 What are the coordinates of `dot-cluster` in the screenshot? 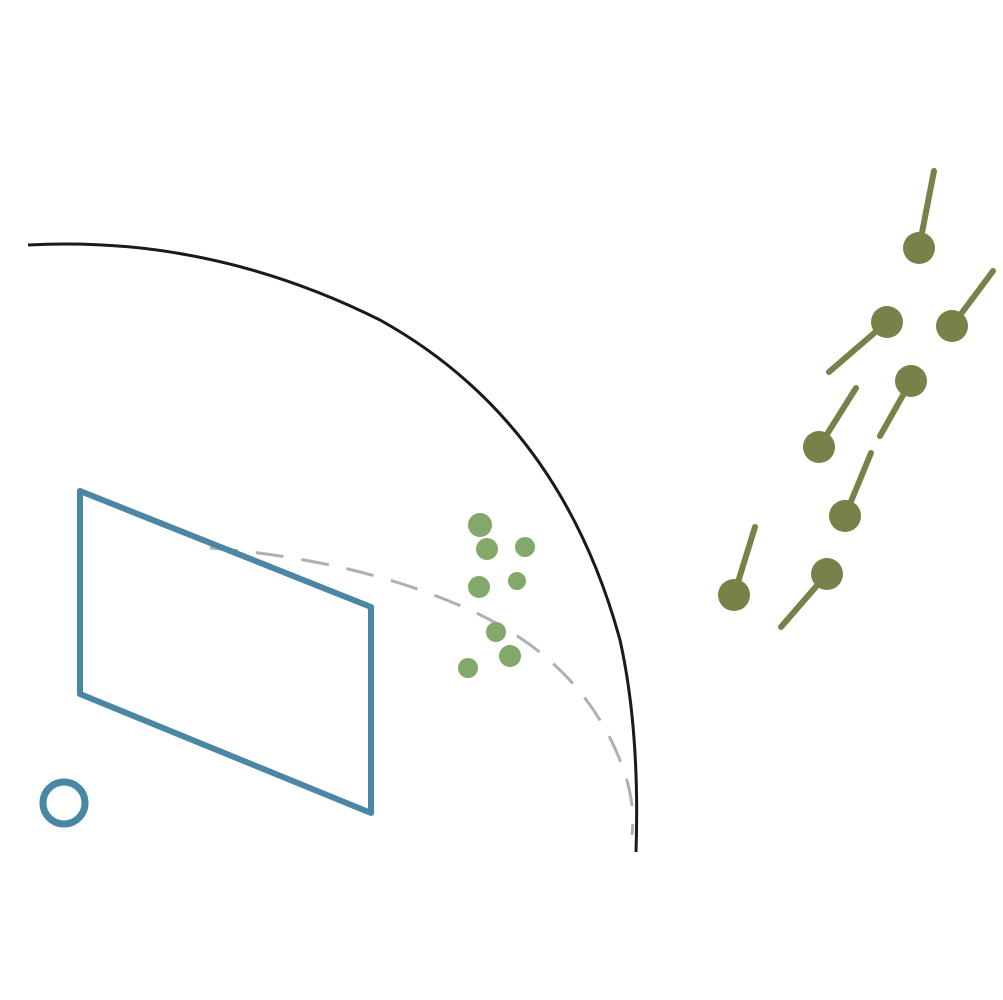 It's located at (496, 595).